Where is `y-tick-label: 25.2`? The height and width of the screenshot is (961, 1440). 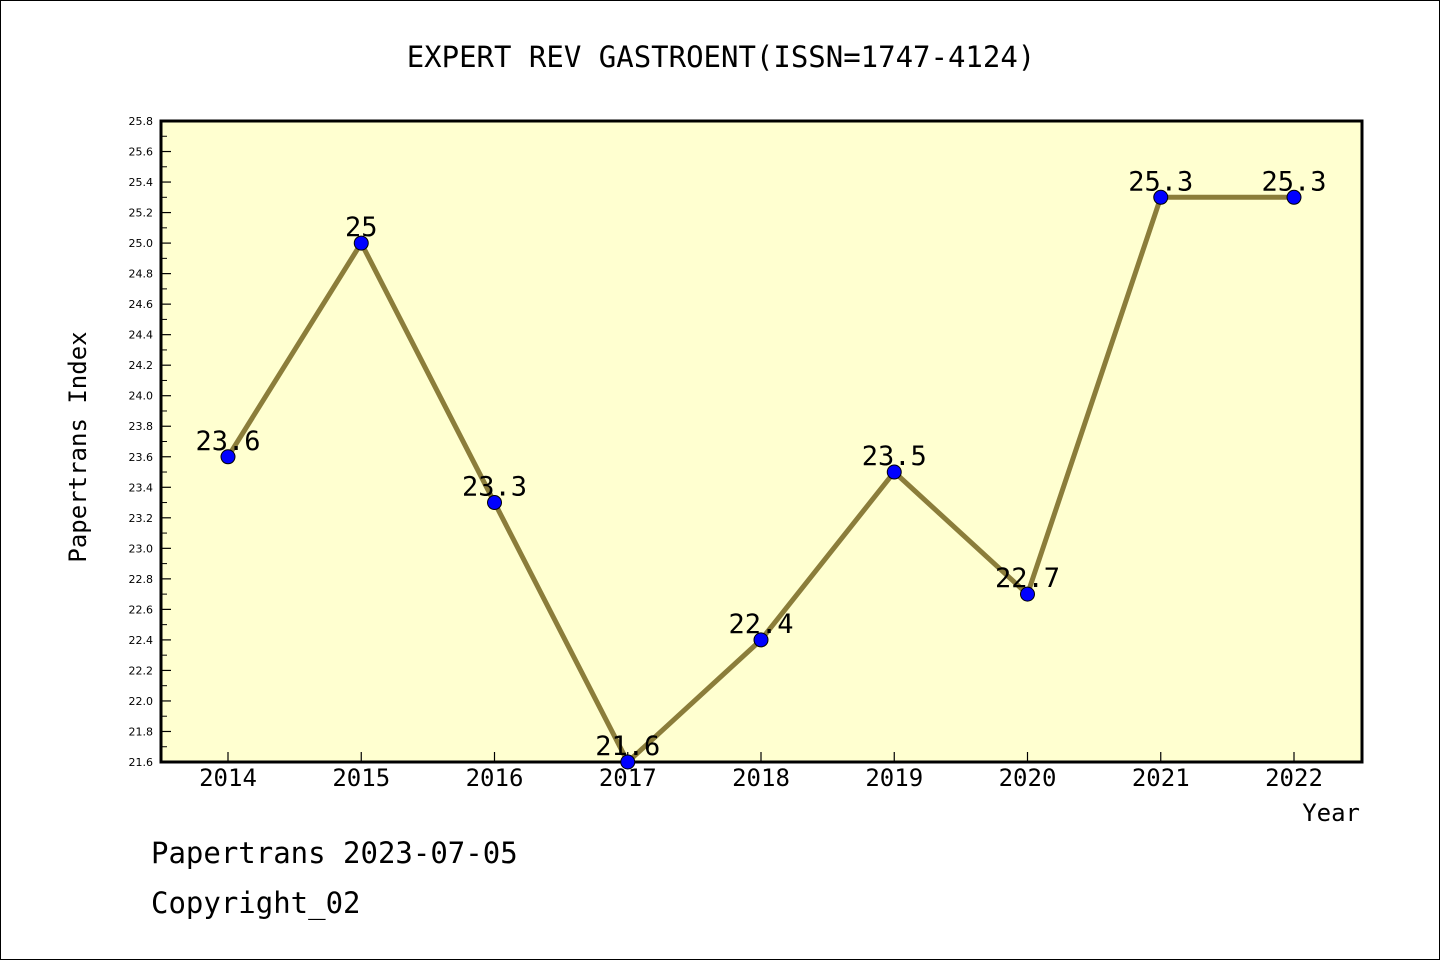 y-tick-label: 25.2 is located at coordinates (141, 213).